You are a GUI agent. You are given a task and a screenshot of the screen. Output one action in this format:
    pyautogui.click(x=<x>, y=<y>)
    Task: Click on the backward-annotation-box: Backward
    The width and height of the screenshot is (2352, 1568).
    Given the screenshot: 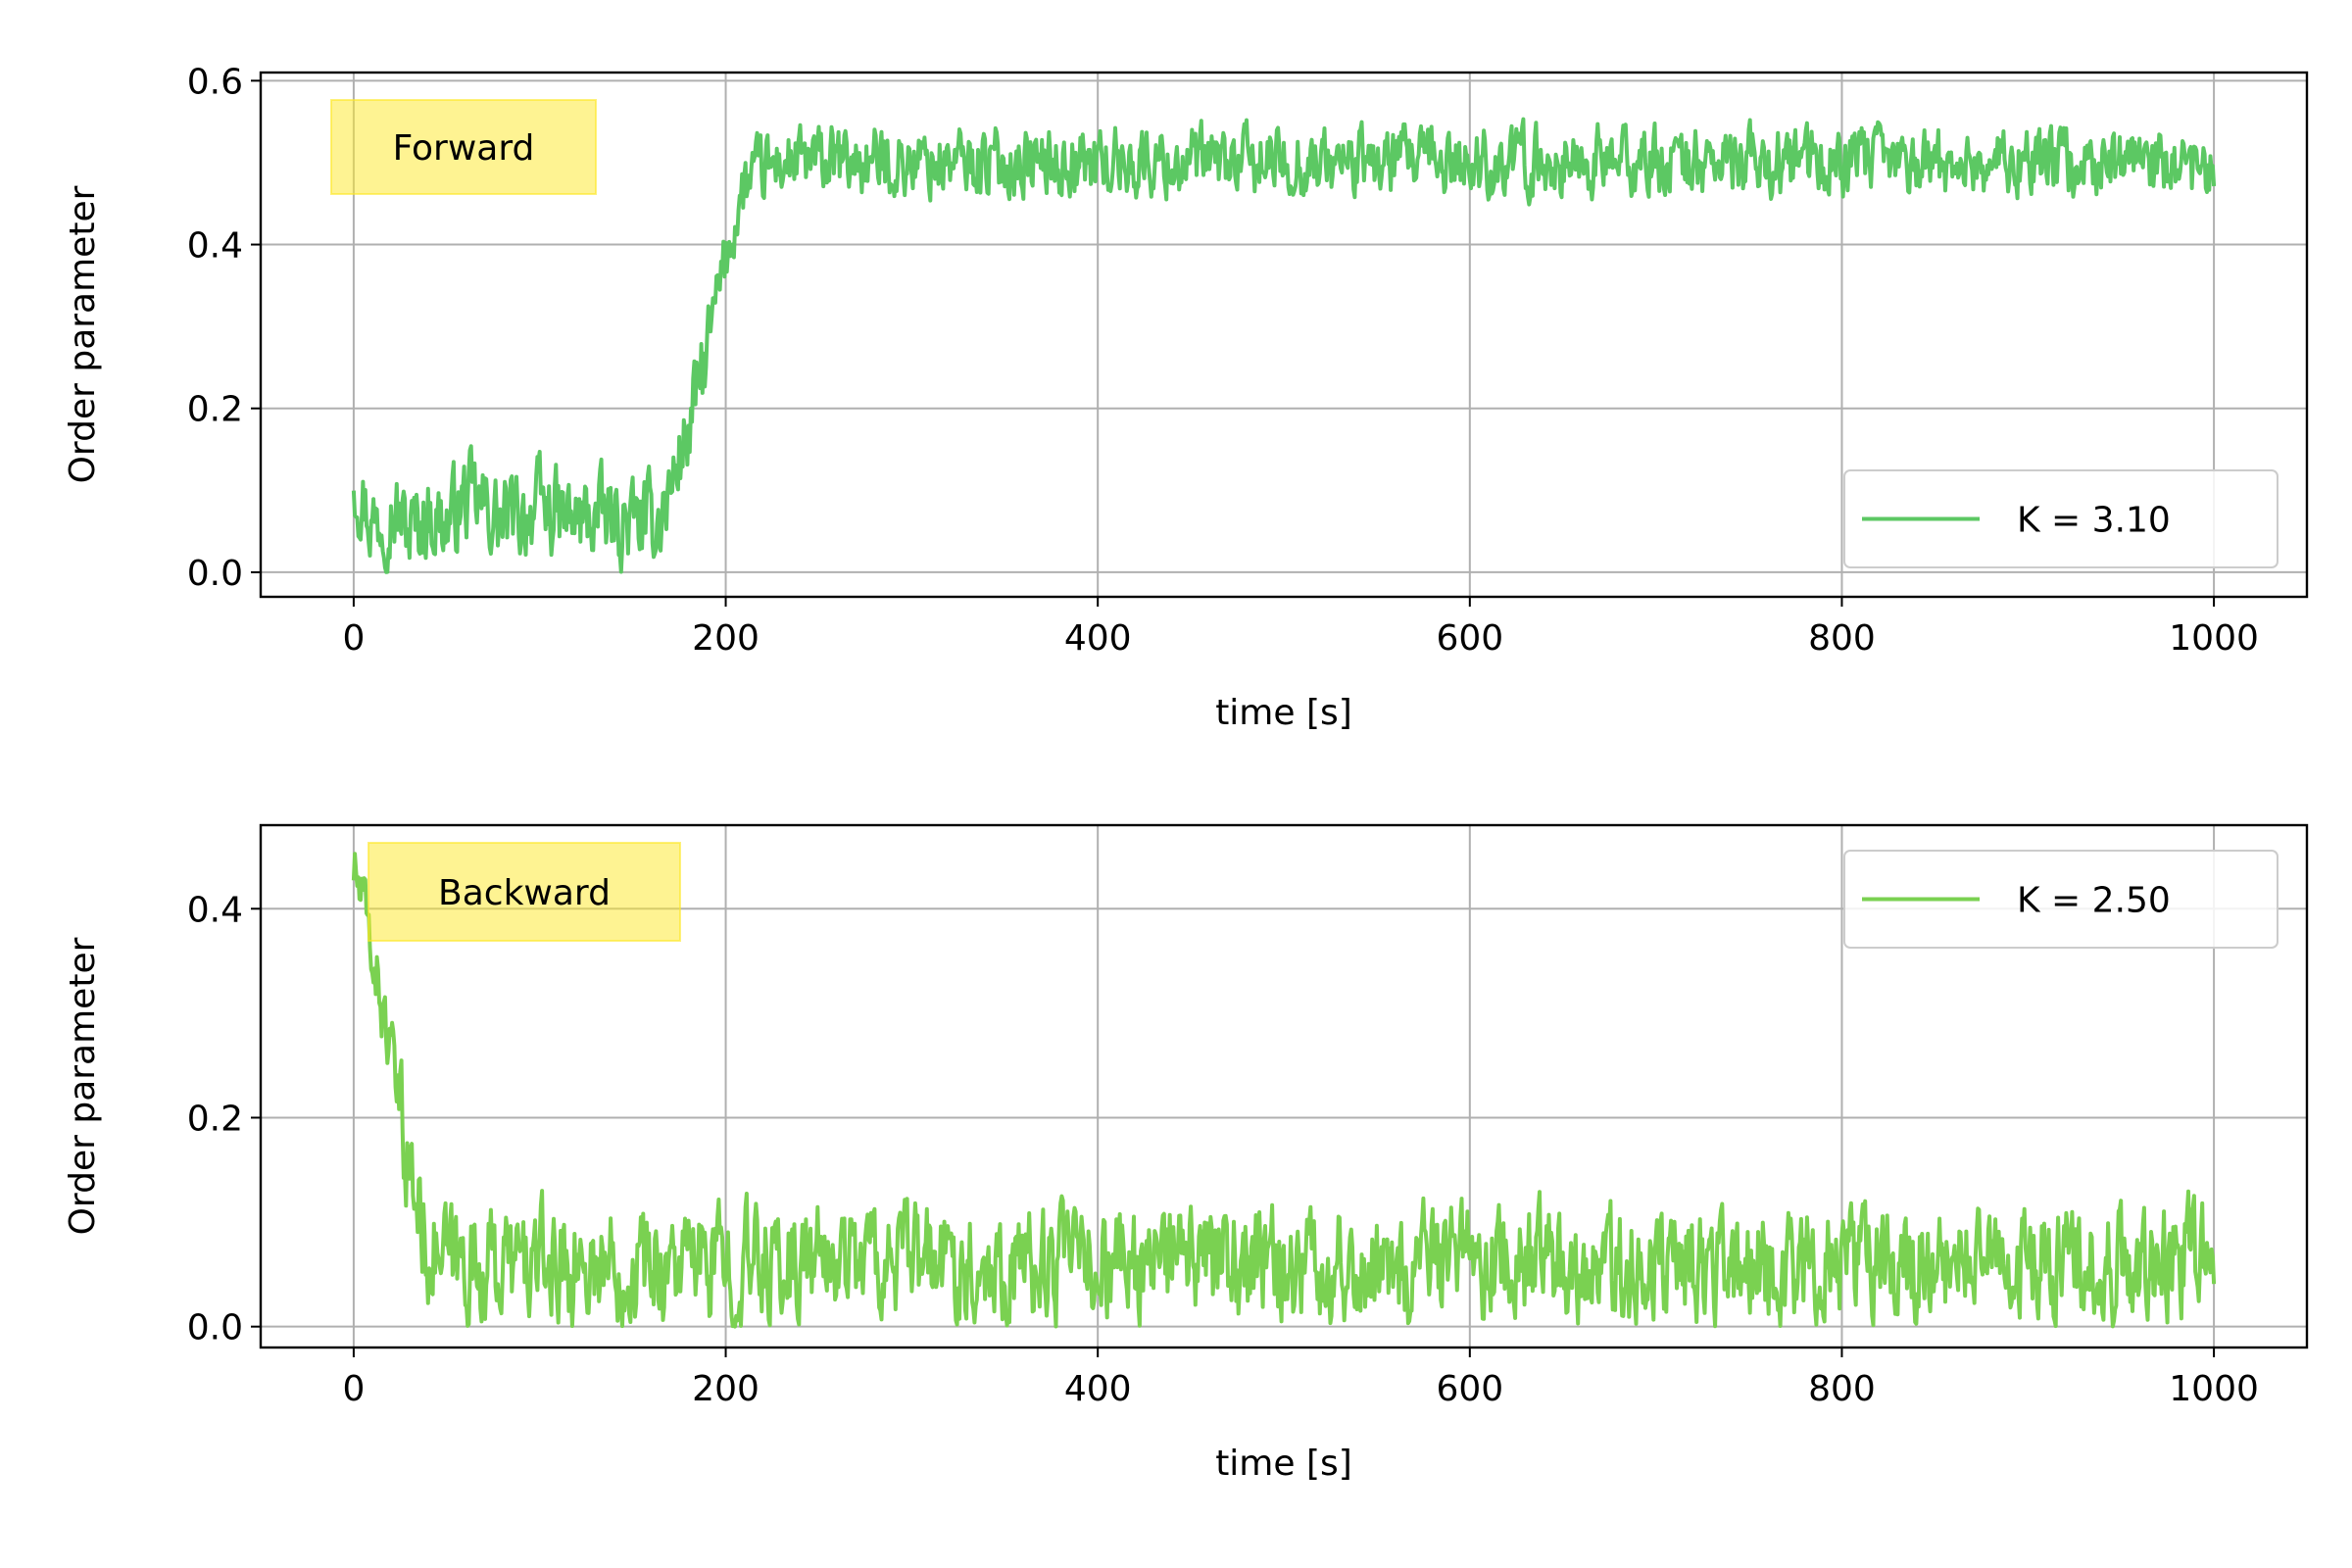 What is the action you would take?
    pyautogui.click(x=524, y=892)
    